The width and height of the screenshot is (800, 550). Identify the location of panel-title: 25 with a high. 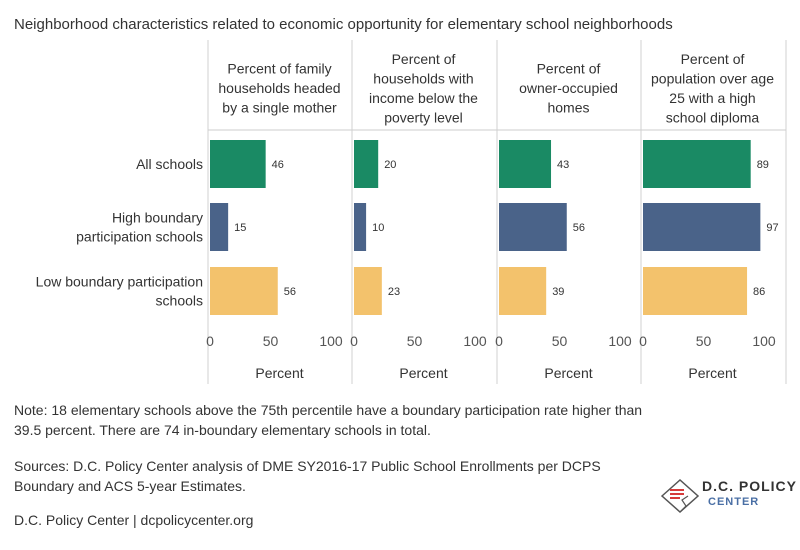
(712, 98).